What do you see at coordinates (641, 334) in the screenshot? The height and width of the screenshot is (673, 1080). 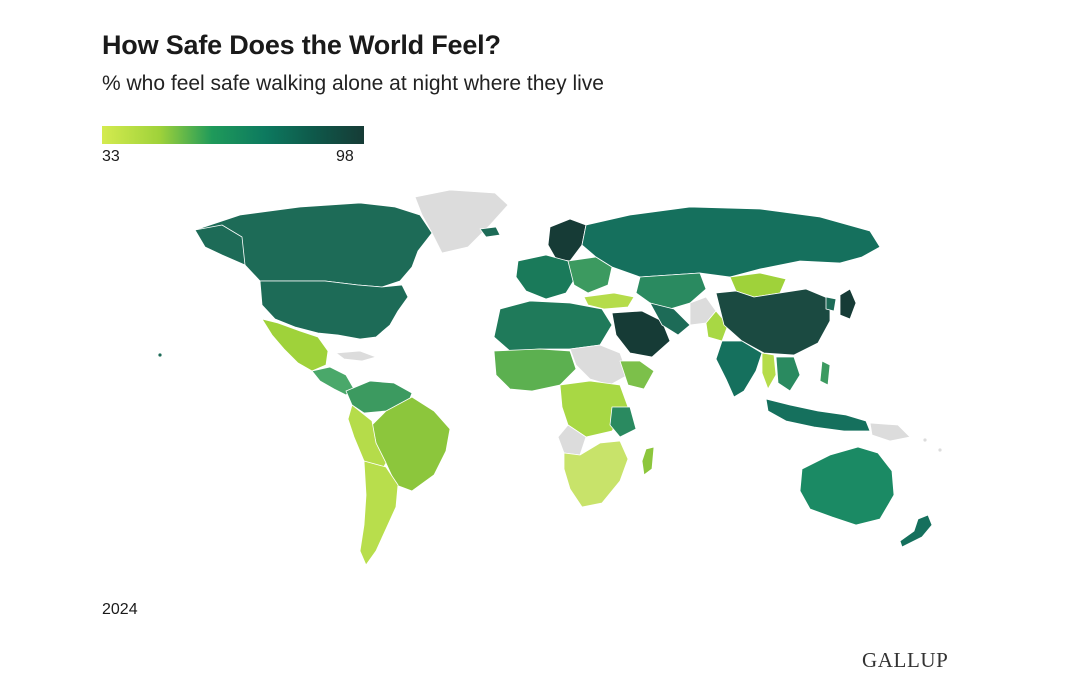 I see `region-saudi-arabia` at bounding box center [641, 334].